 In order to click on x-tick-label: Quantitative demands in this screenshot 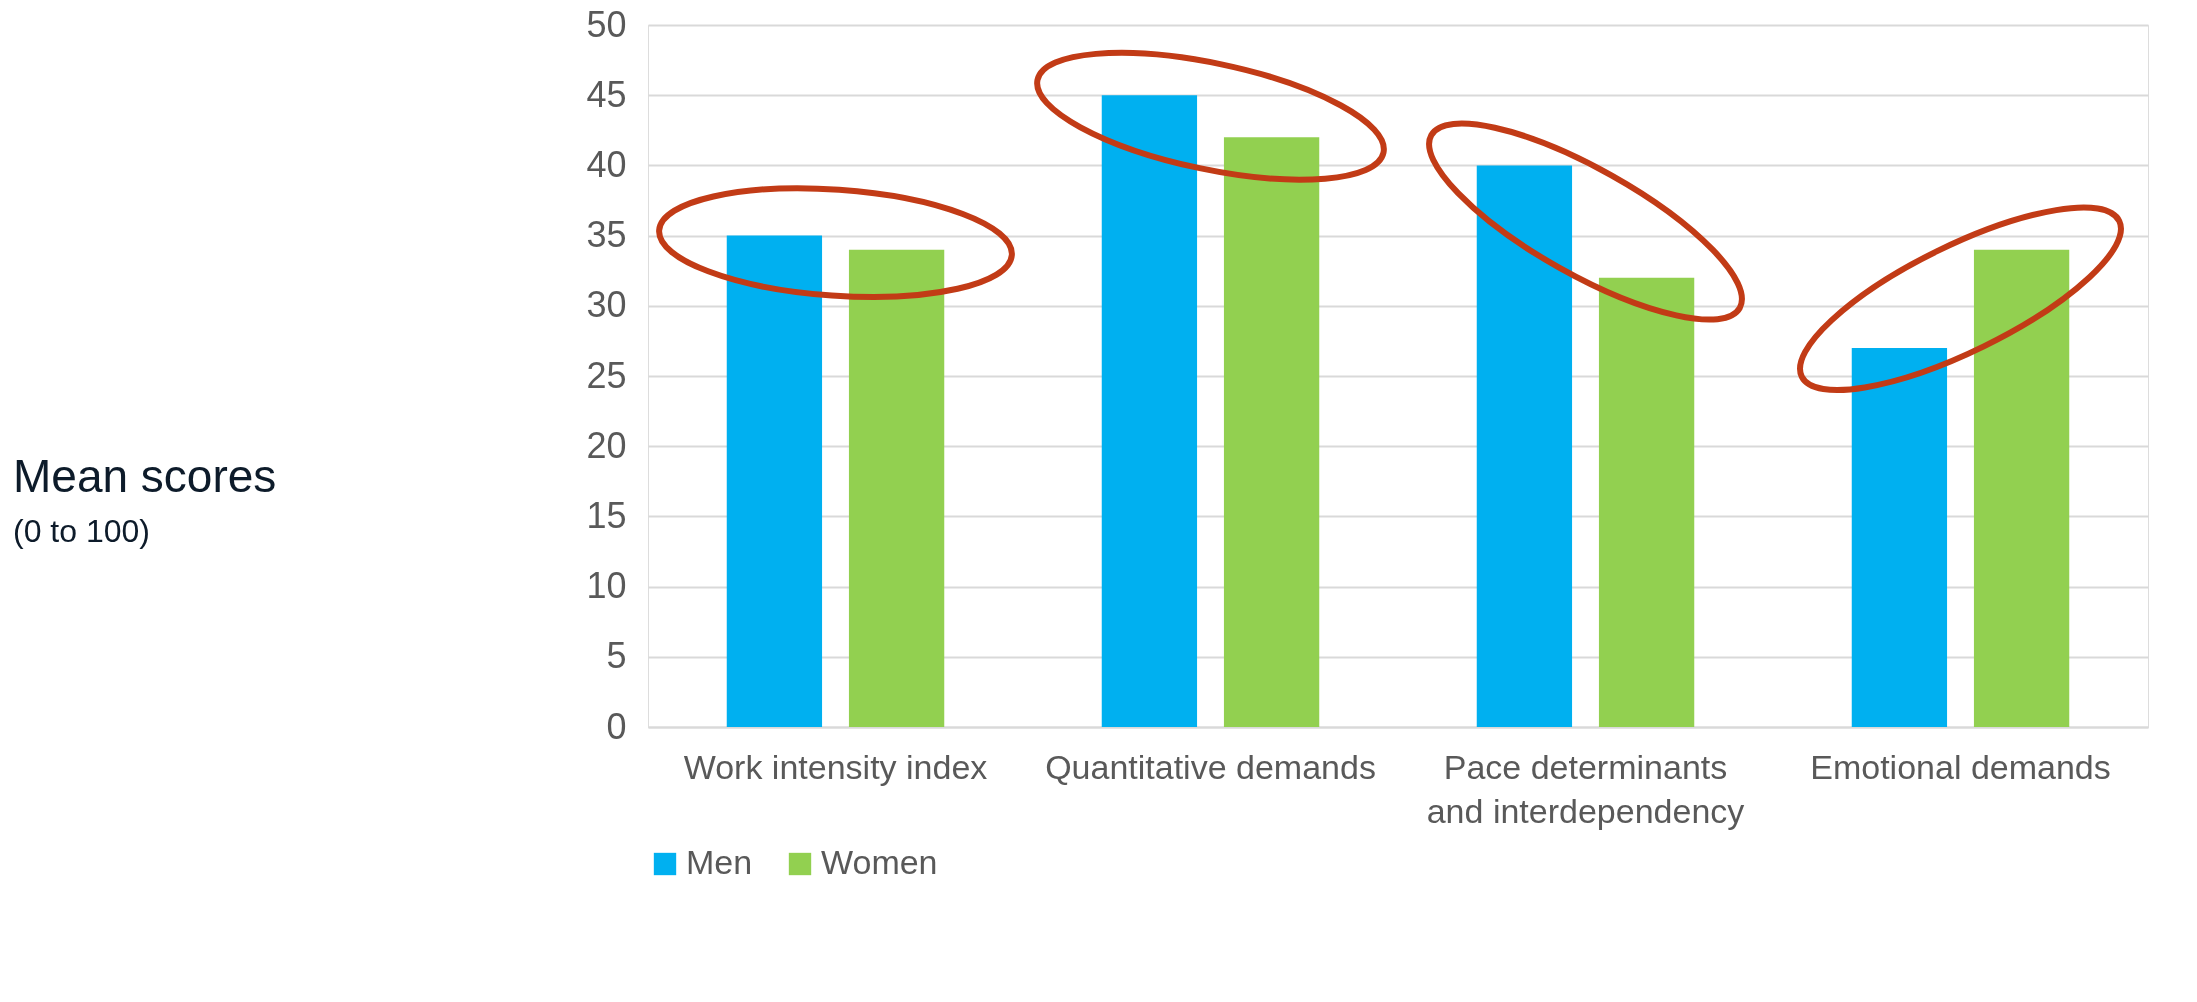, I will do `click(1210, 766)`.